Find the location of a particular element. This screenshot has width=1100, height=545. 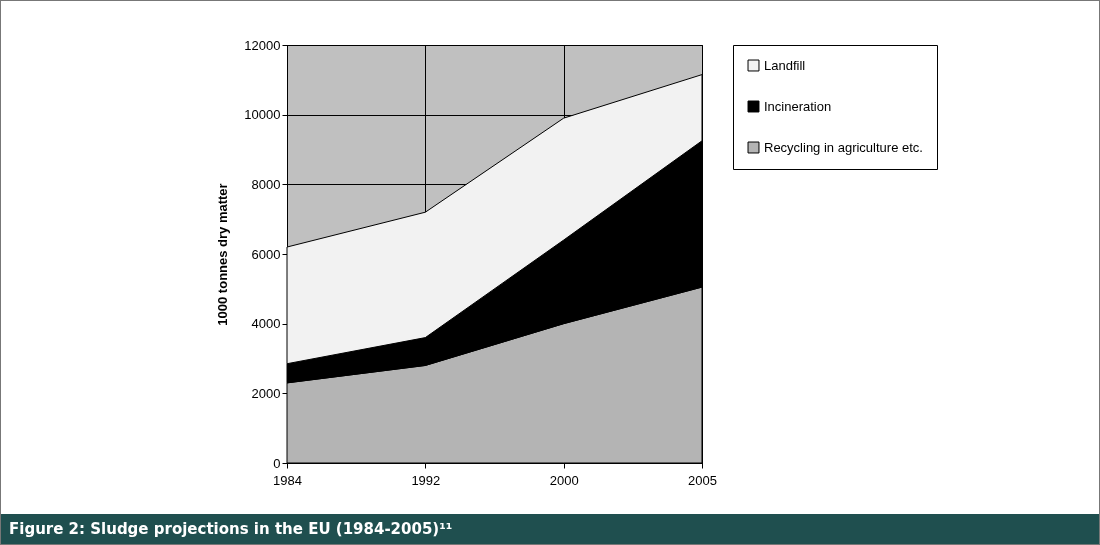

y-tick-label: 0 is located at coordinates (277, 463).